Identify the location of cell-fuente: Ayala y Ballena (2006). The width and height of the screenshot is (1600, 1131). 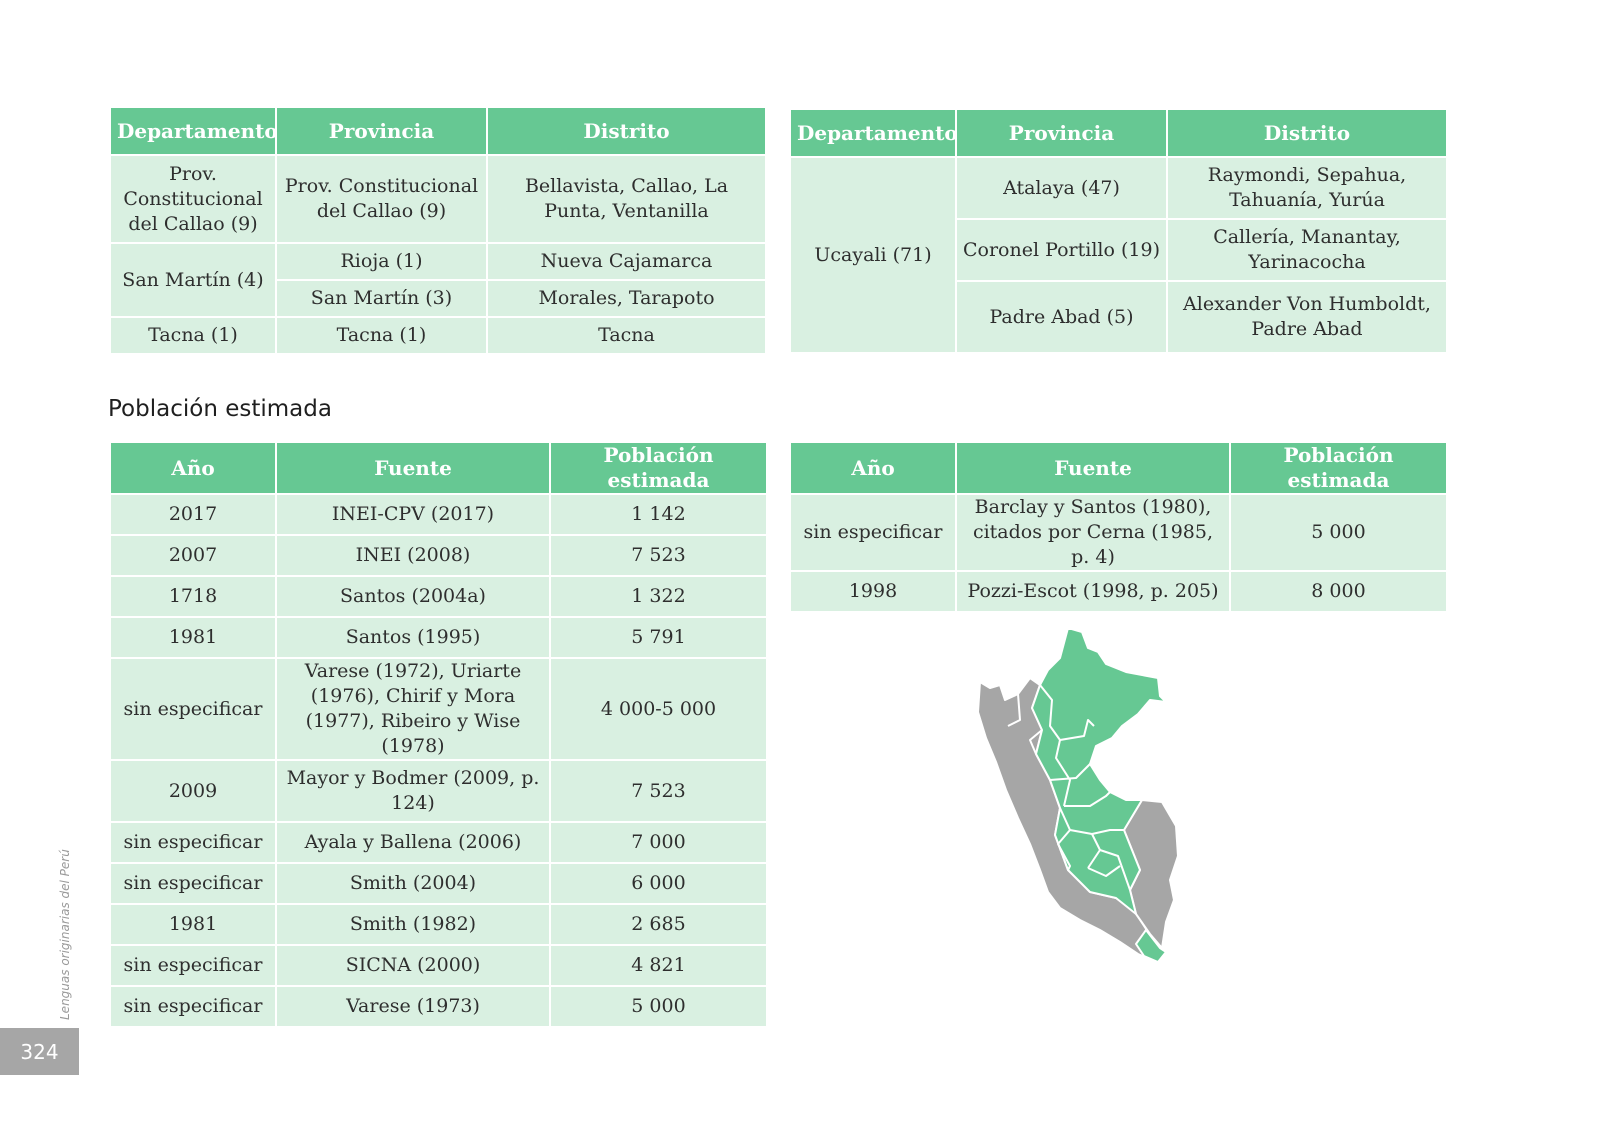
(413, 842).